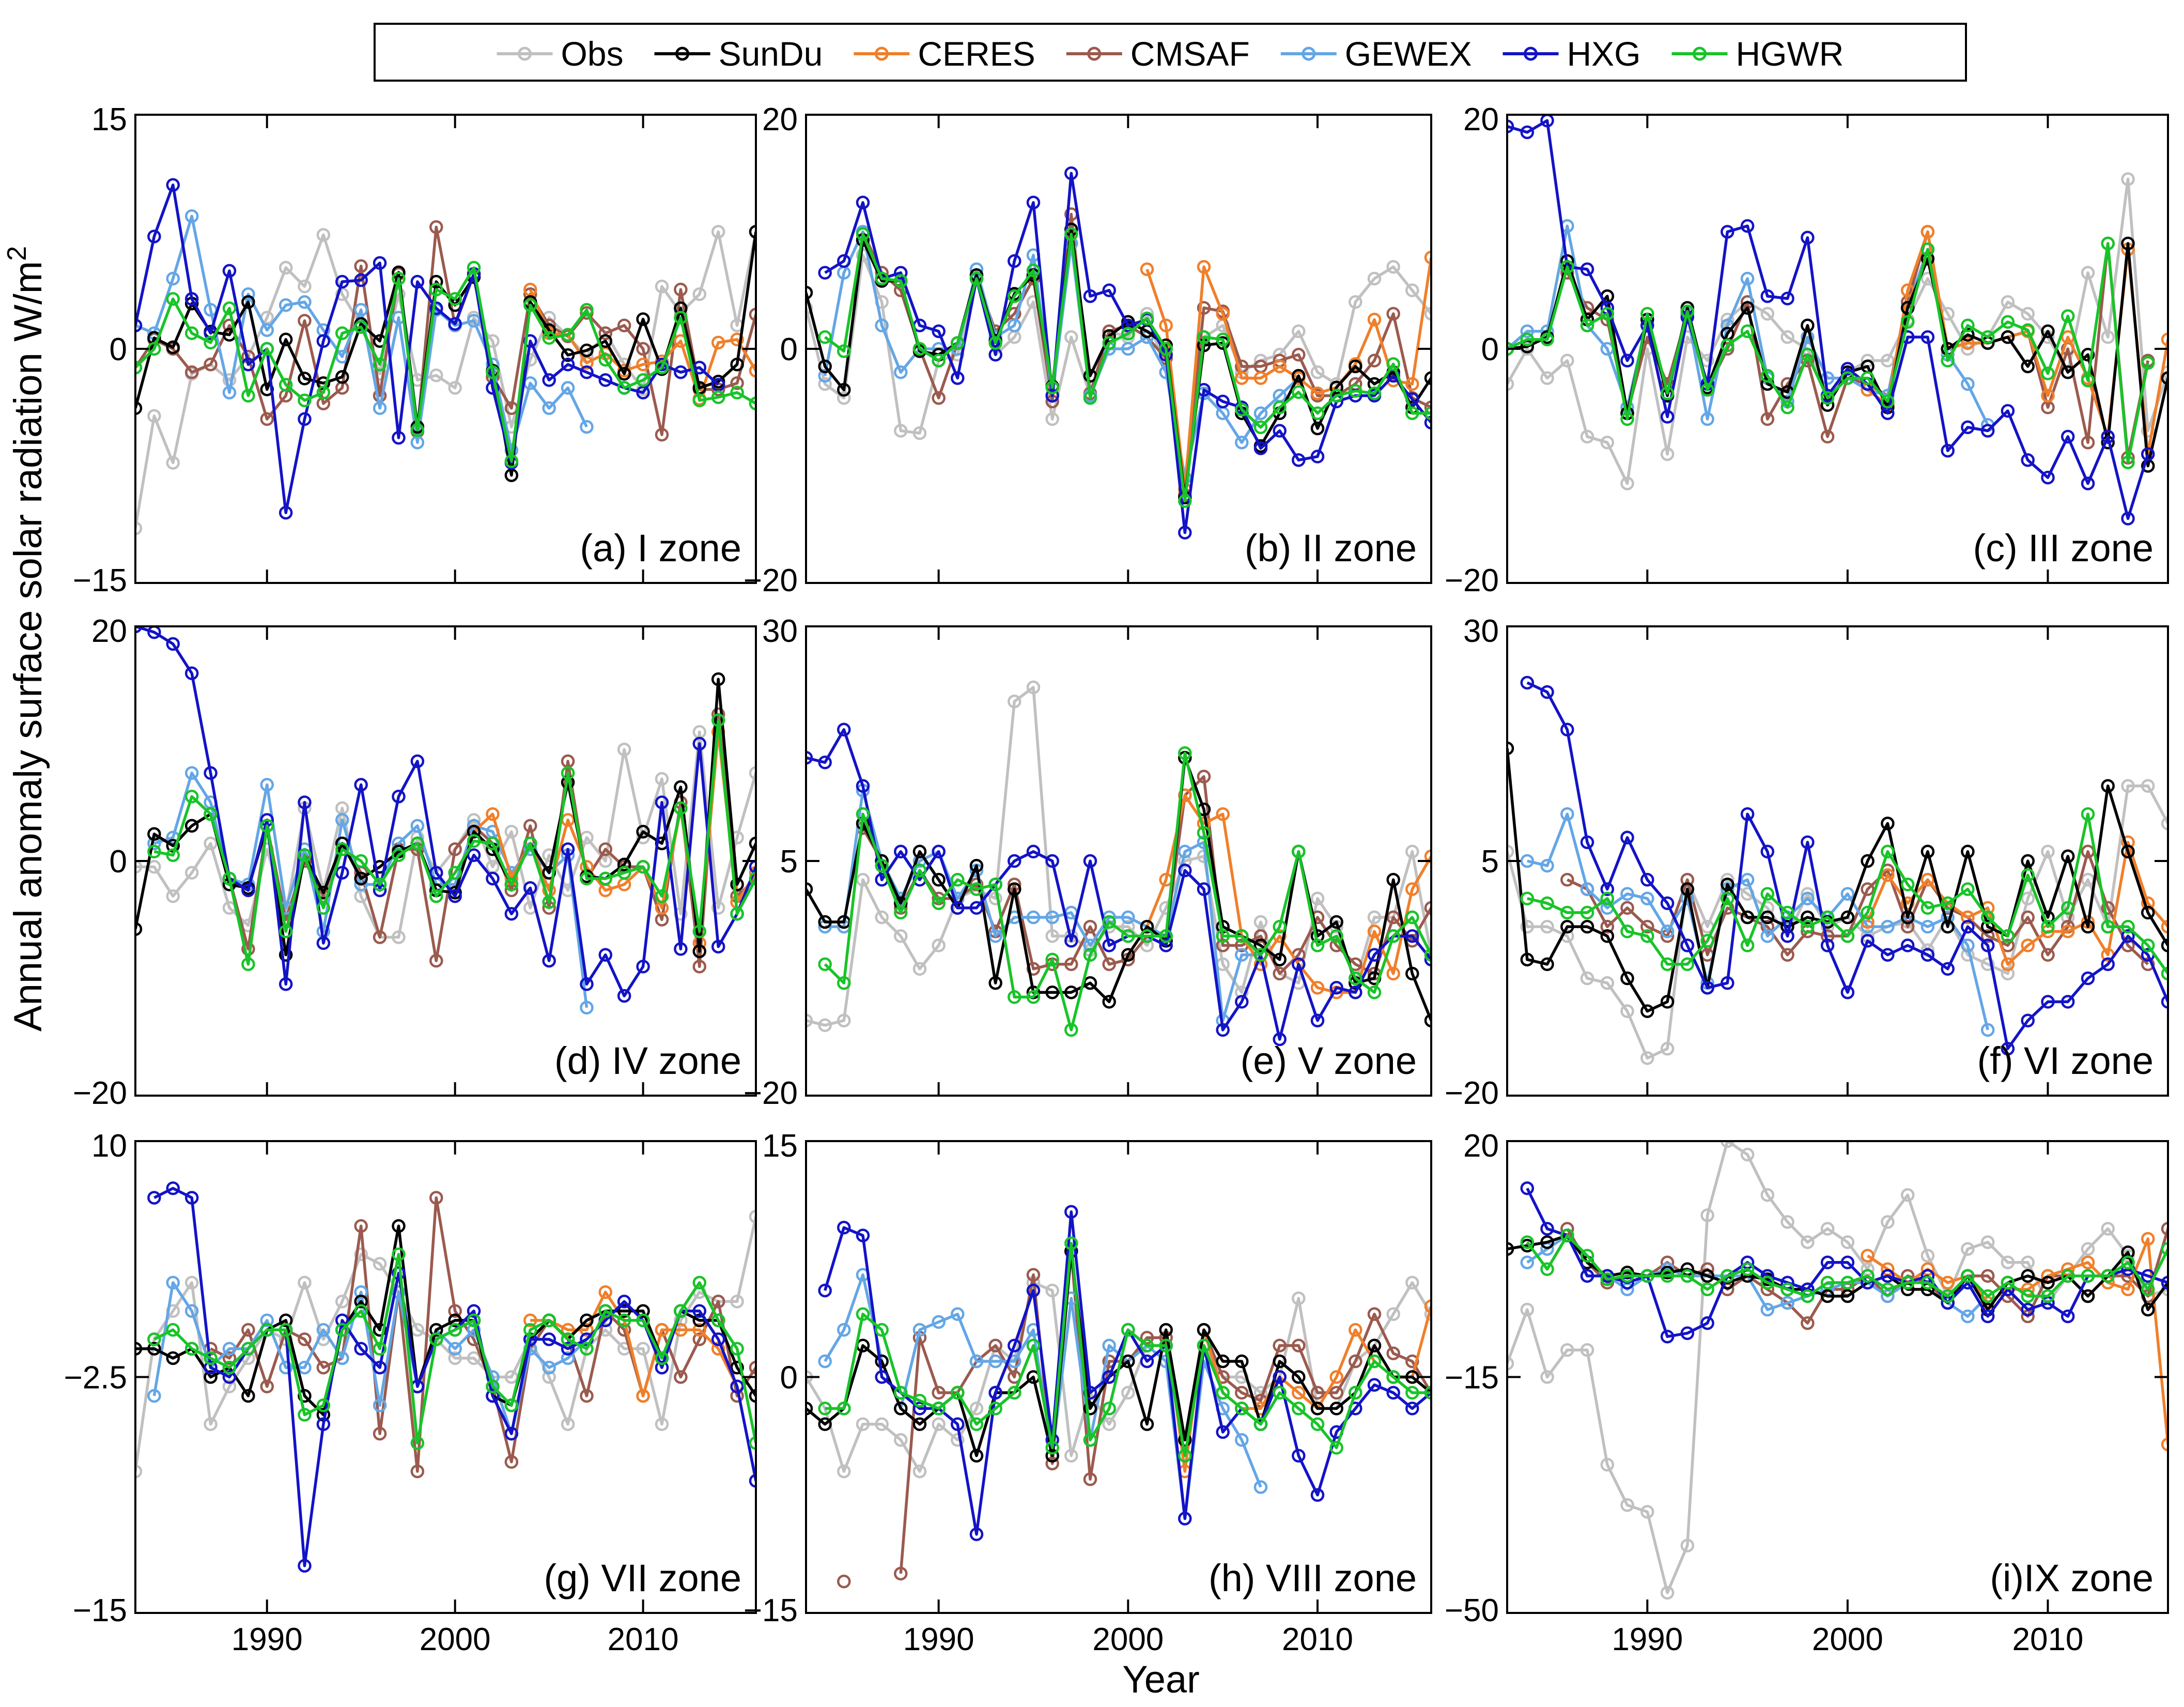 The width and height of the screenshot is (2184, 1707). I want to click on panel-d-iv-zone: 20 0 −20 (d) IV zone, so click(415, 862).